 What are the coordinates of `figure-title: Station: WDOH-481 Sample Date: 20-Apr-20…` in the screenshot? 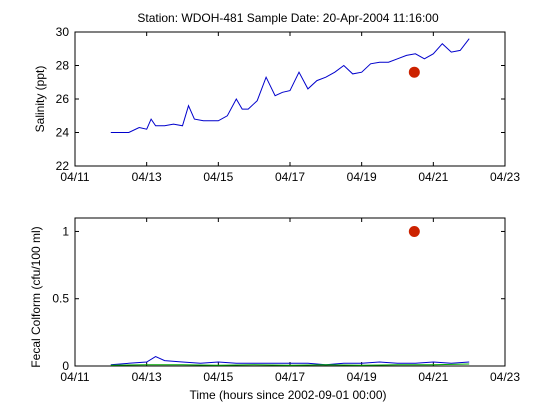 It's located at (288, 18).